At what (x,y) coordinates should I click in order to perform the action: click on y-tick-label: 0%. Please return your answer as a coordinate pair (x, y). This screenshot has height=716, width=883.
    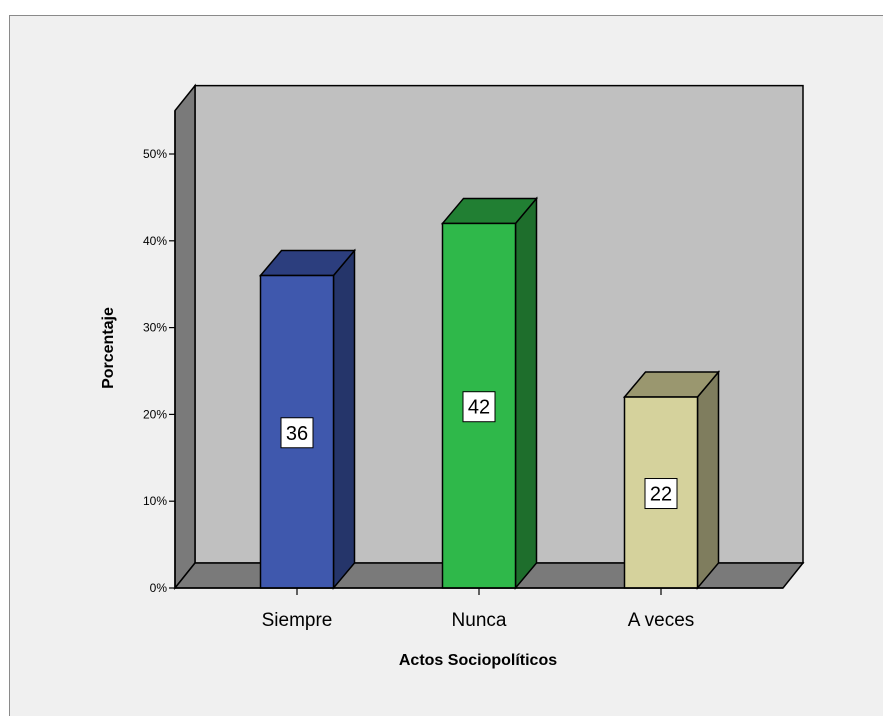
    Looking at the image, I should click on (159, 588).